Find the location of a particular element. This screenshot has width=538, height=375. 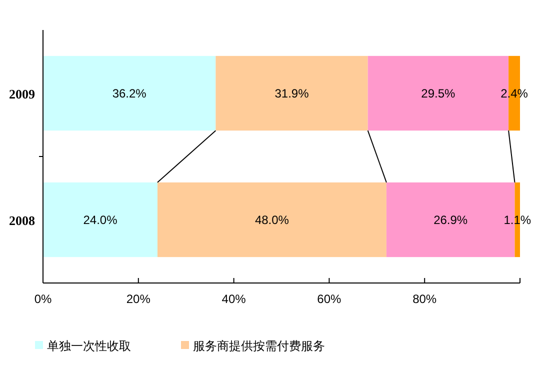

data-label: 26.9% is located at coordinates (451, 219).